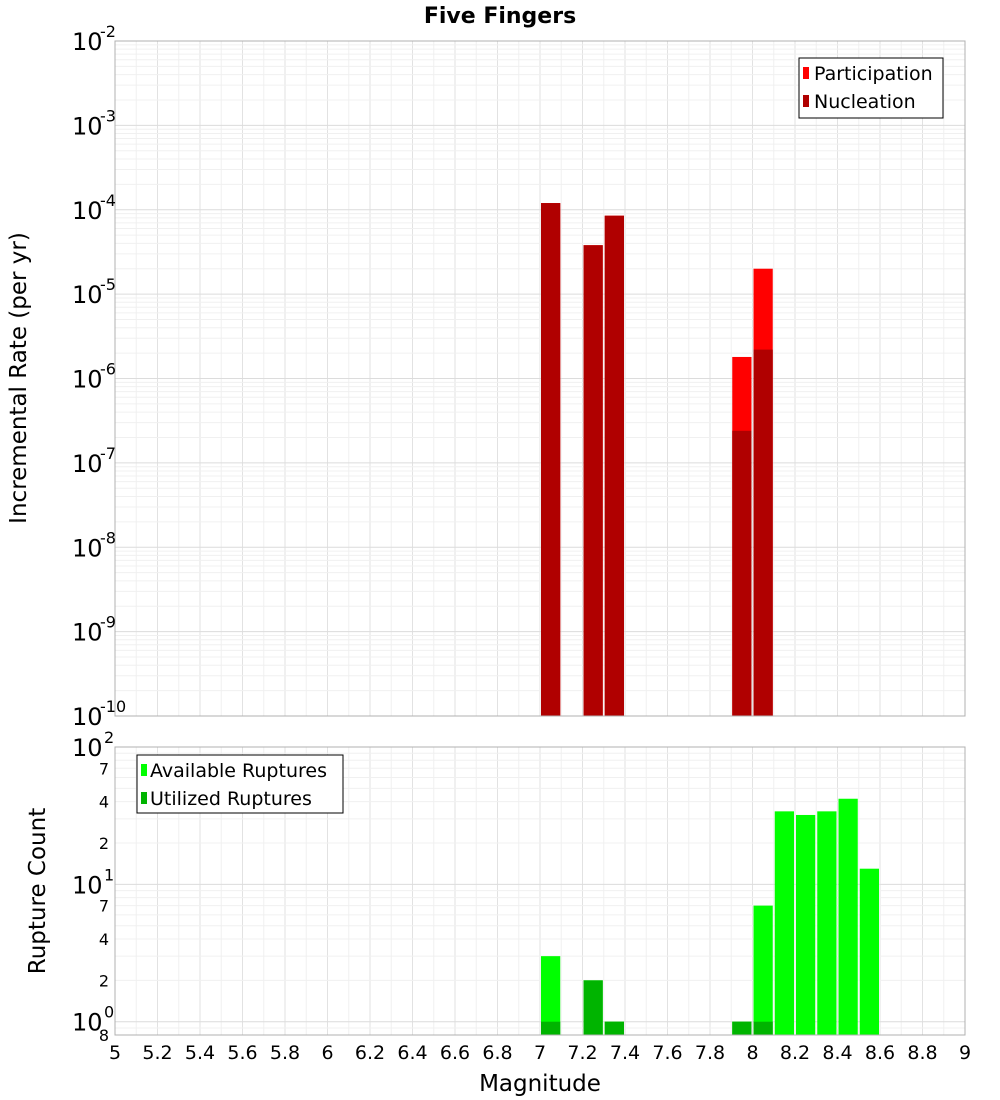  What do you see at coordinates (113, 706) in the screenshot?
I see `top-y-tick-exponent: -10` at bounding box center [113, 706].